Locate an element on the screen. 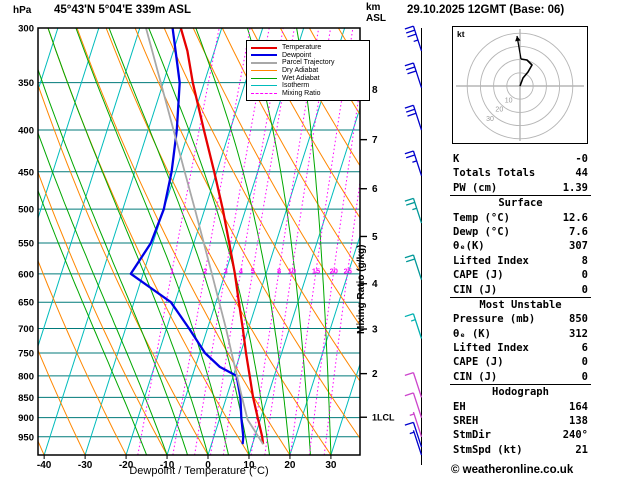 This screenshot has height=486, width=629. stat-value: 44 is located at coordinates (581, 173).